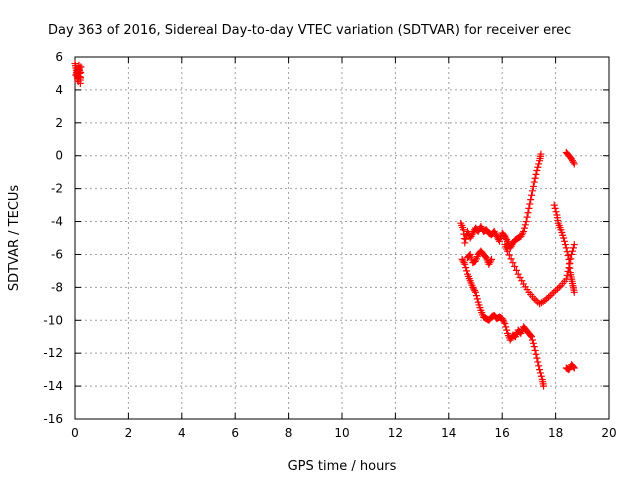 The height and width of the screenshot is (480, 640). Describe the element at coordinates (59, 57) in the screenshot. I see `y-tick-label: 6` at that location.